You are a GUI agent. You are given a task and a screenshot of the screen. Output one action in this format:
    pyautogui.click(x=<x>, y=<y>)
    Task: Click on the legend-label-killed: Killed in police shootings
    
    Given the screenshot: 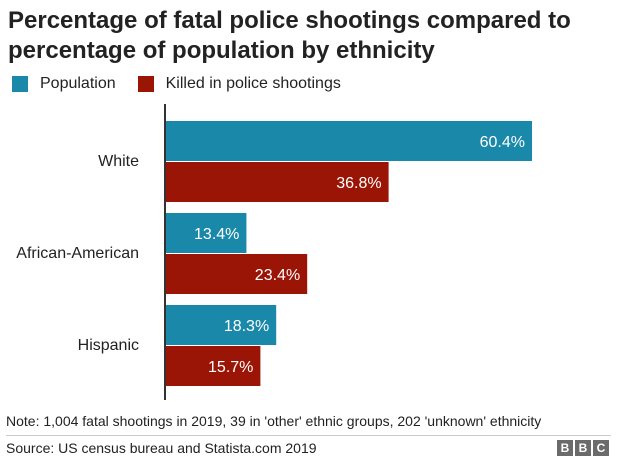 What is the action you would take?
    pyautogui.click(x=253, y=83)
    